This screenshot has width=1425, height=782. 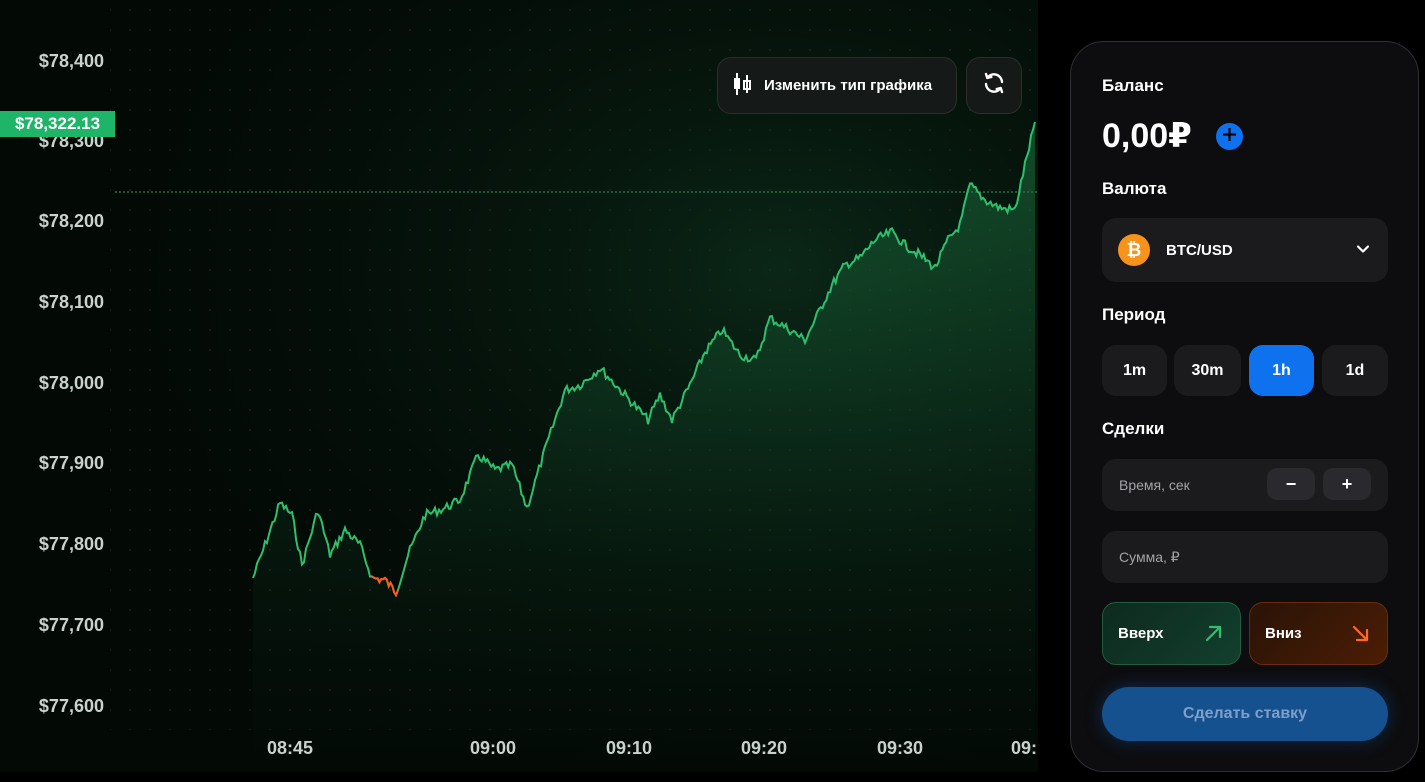 I want to click on amount-field-placeholder: Сумма, ₽, so click(x=1149, y=557).